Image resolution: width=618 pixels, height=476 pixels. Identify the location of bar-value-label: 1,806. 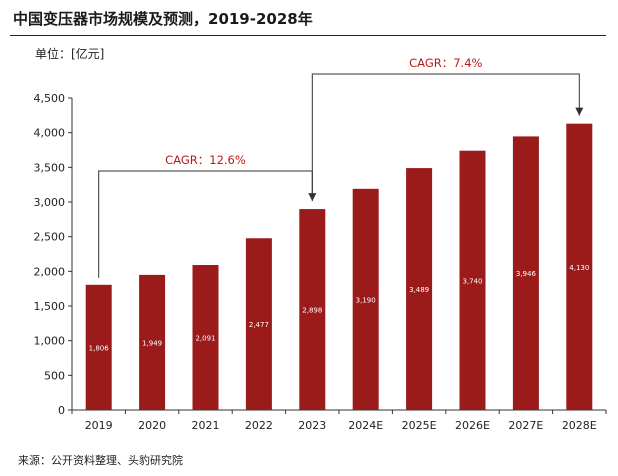
(99, 348).